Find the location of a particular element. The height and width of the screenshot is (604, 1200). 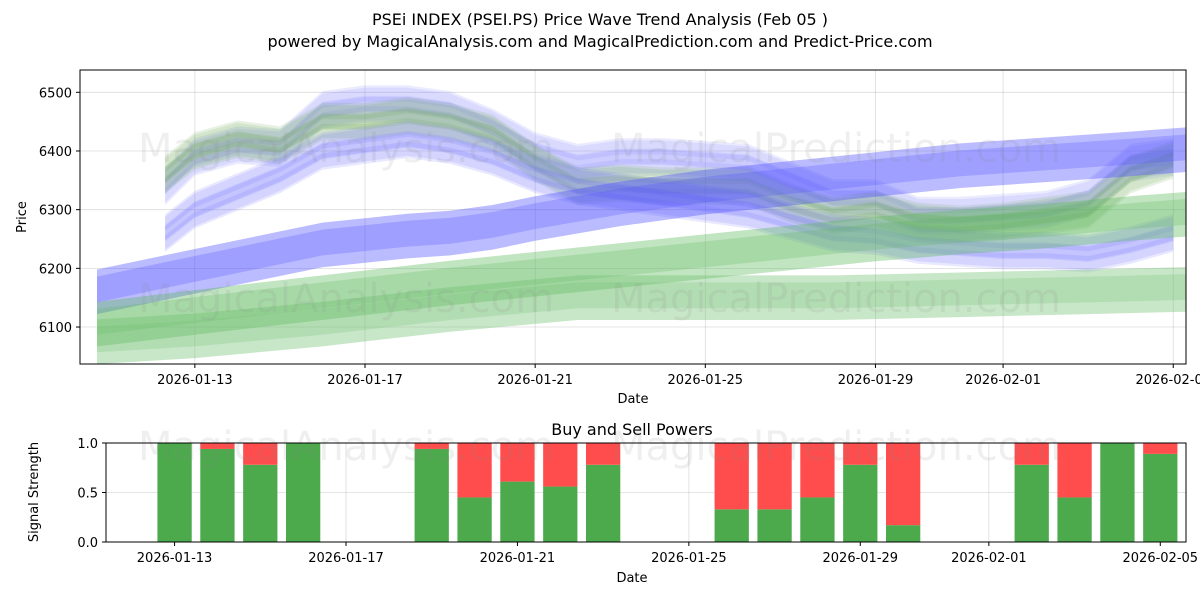

price-y-tick-label: 6300 is located at coordinates (55, 211).